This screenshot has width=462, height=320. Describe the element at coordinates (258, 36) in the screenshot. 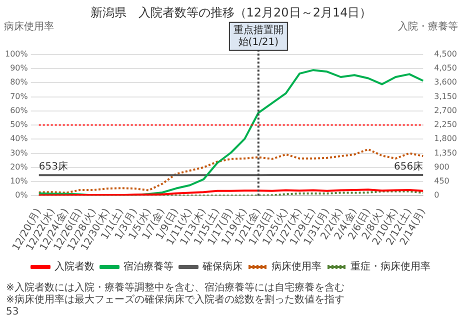

I see `ref-line-label: 重点措置開始(1/21)` at that location.